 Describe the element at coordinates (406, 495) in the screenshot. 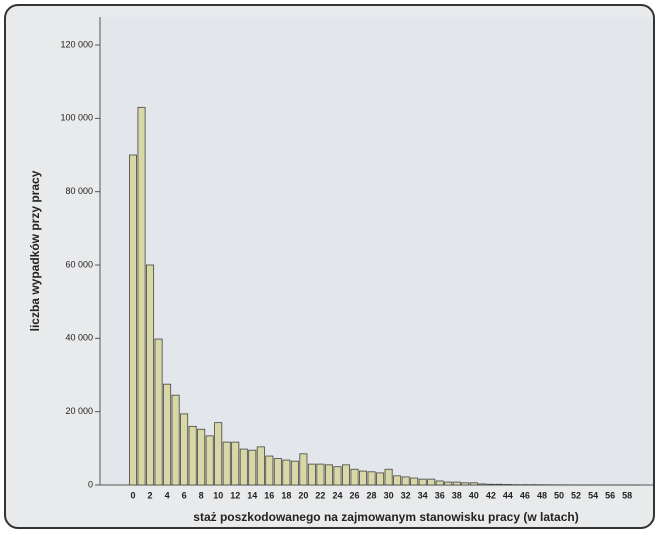

I see `x-tick-label: 32` at that location.